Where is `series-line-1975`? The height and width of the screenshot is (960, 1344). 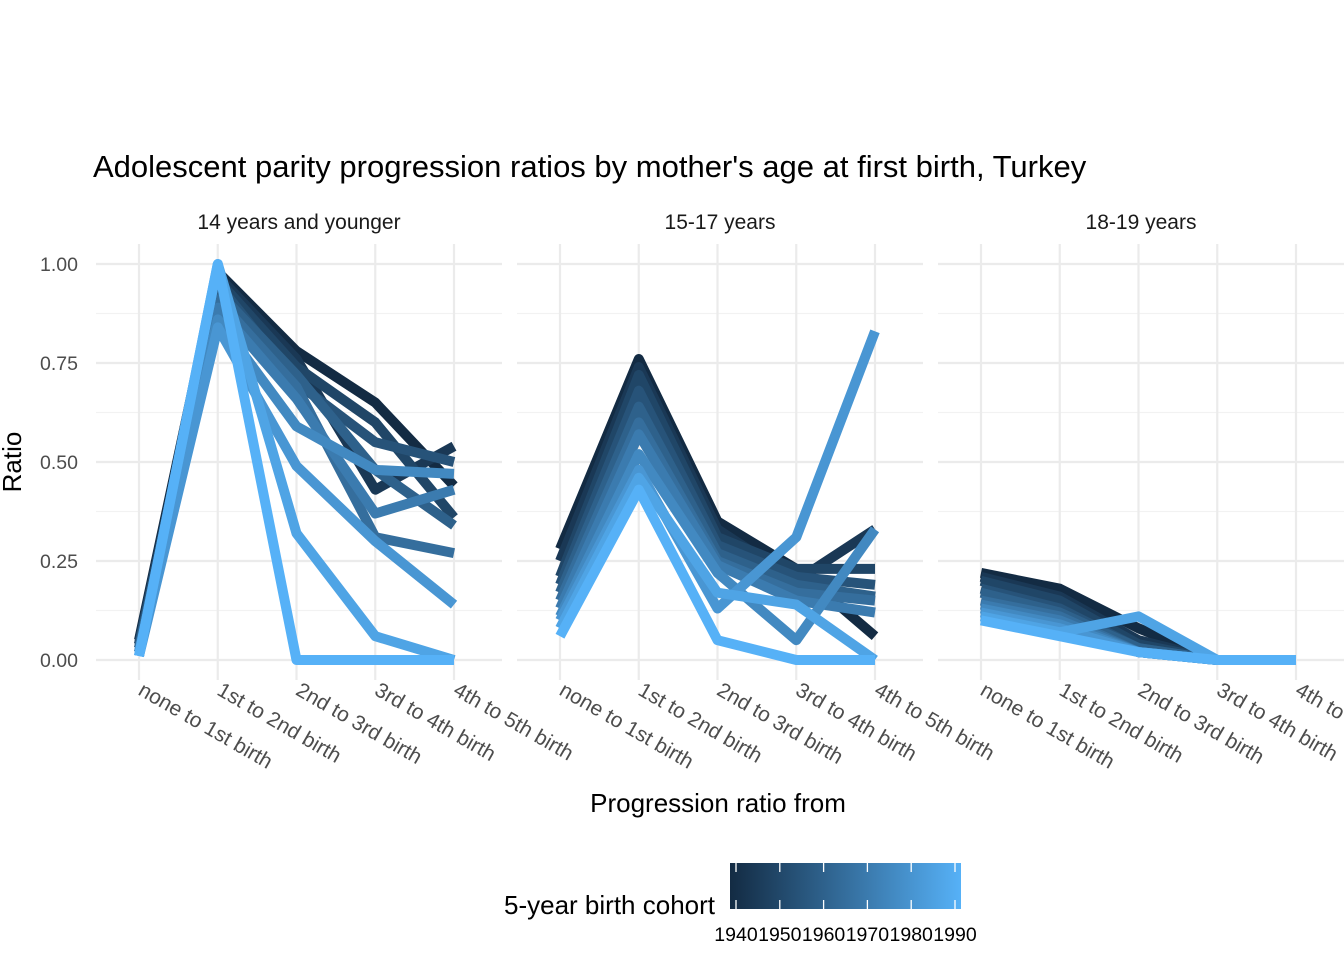 series-line-1975 is located at coordinates (717, 547).